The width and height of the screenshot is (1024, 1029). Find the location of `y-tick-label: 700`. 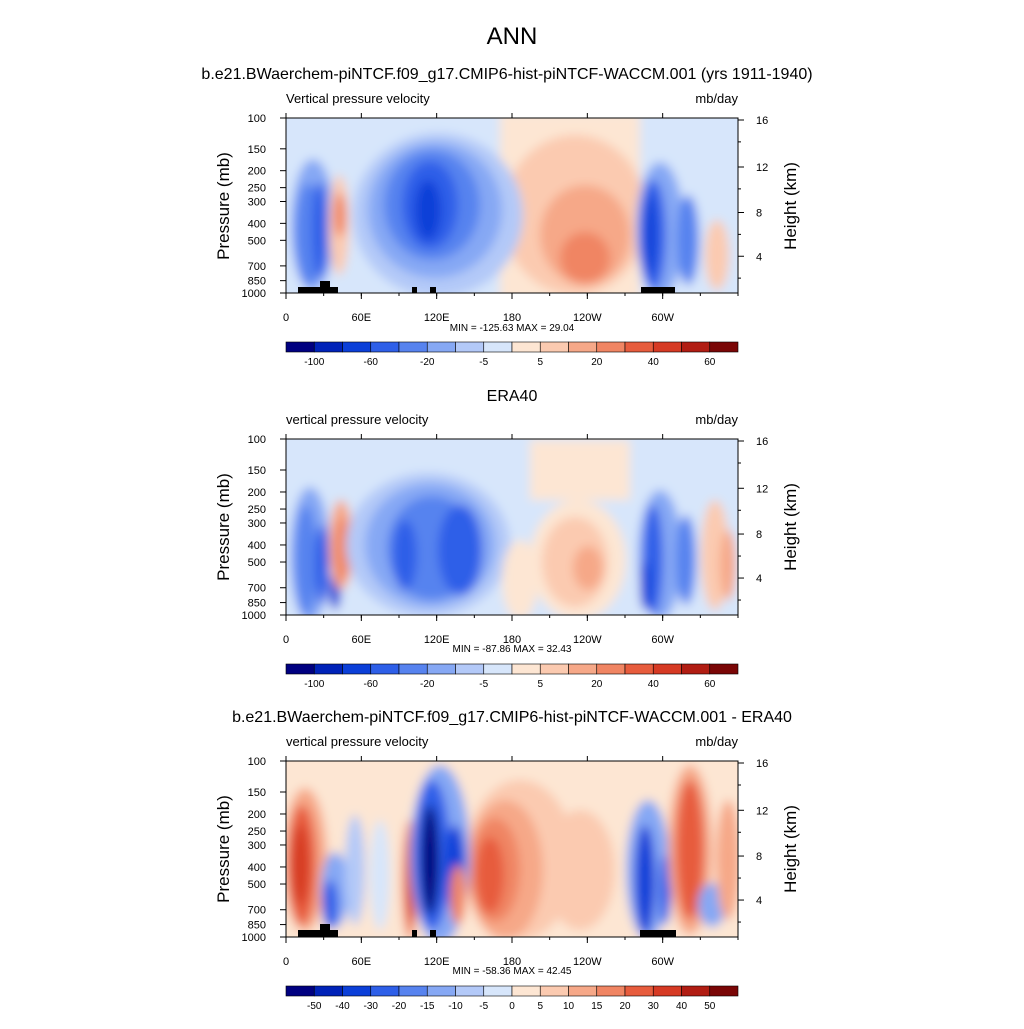

y-tick-label: 700 is located at coordinates (257, 911).